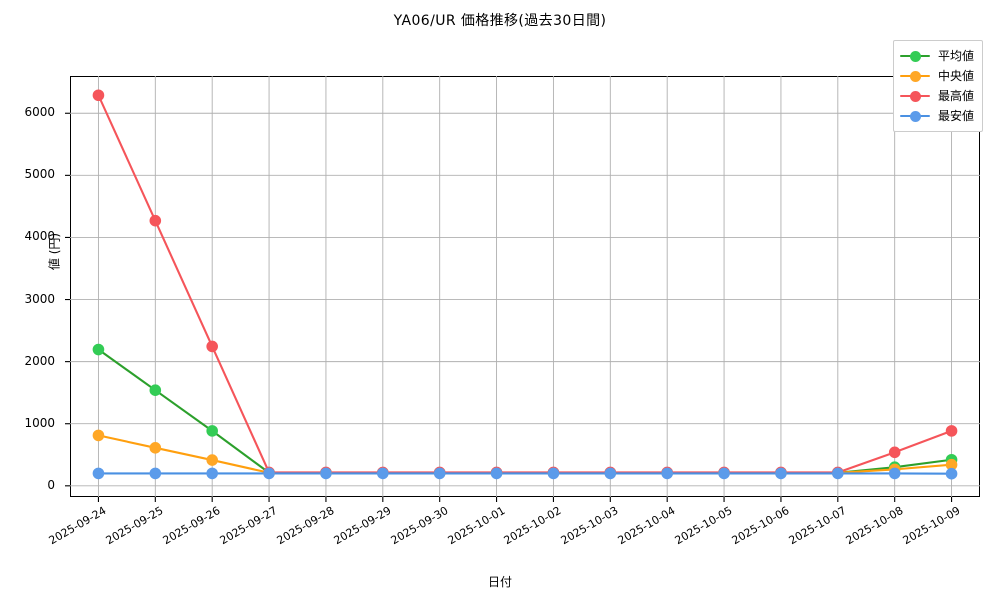 Image resolution: width=1000 pixels, height=600 pixels. Describe the element at coordinates (817, 526) in the screenshot. I see `x-tick-label: 2025-10-07` at that location.